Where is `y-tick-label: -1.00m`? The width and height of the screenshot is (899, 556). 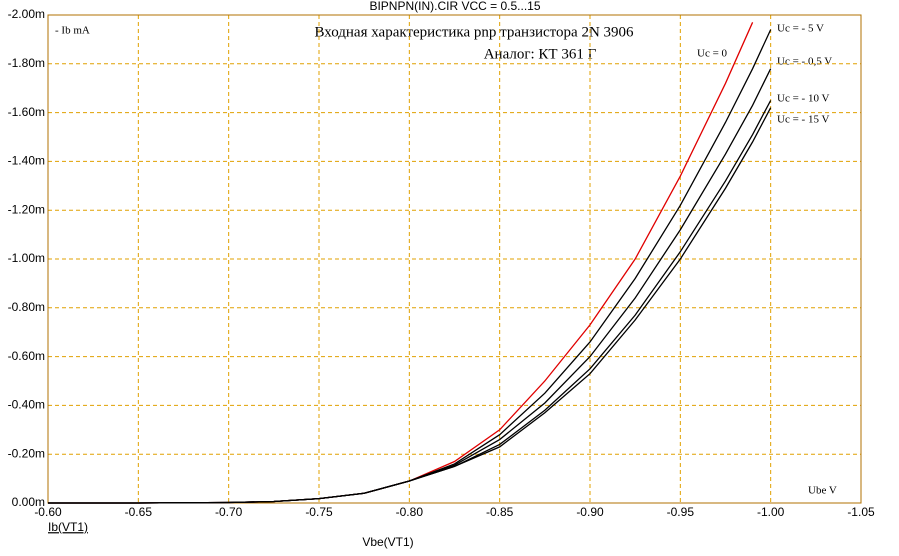 y-tick-label: -1.00m is located at coordinates (26, 258).